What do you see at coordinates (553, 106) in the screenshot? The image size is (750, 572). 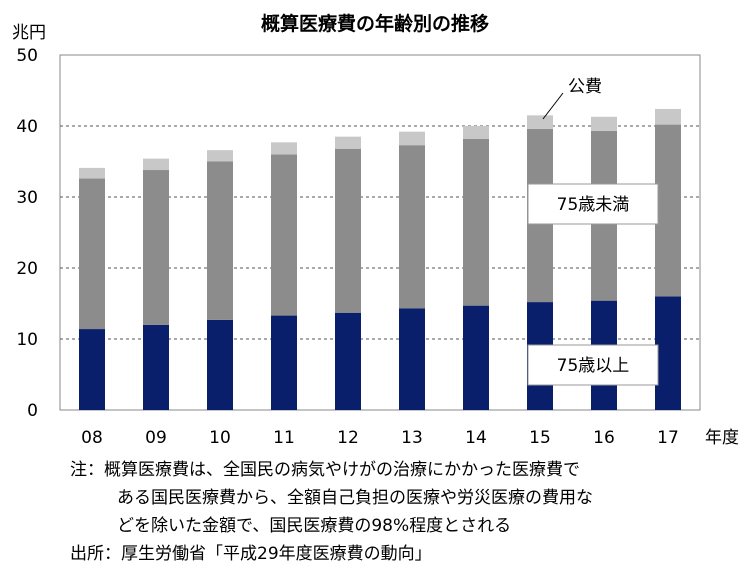 I see `kouhi-leader-line` at bounding box center [553, 106].